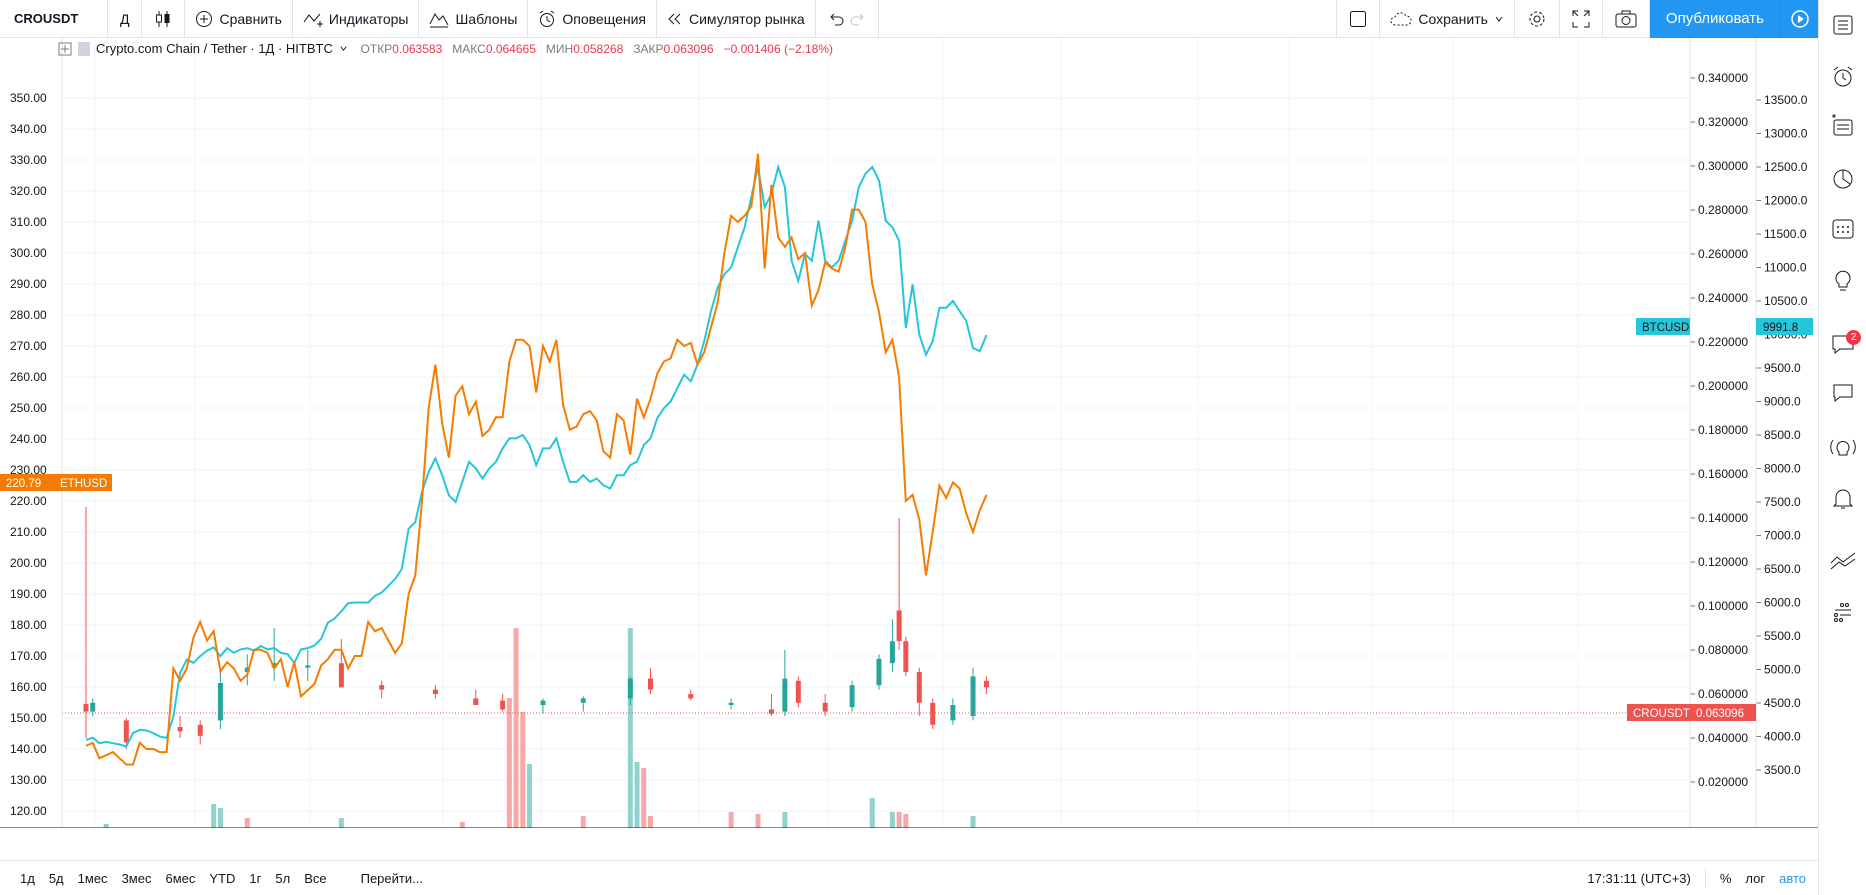 The image size is (1866, 895). Describe the element at coordinates (125, 19) in the screenshot. I see `interval-button: Д` at that location.